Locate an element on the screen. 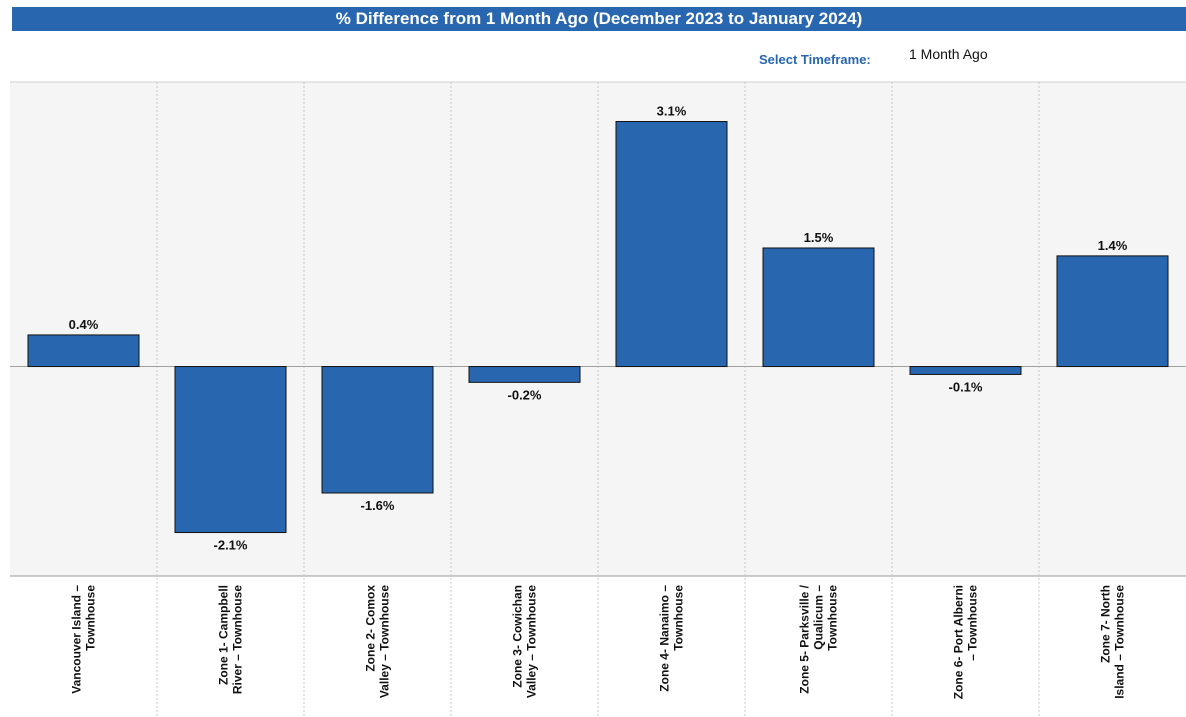 This screenshot has height=717, width=1186. x-tick-label-line: Qualicum – is located at coordinates (819, 617).